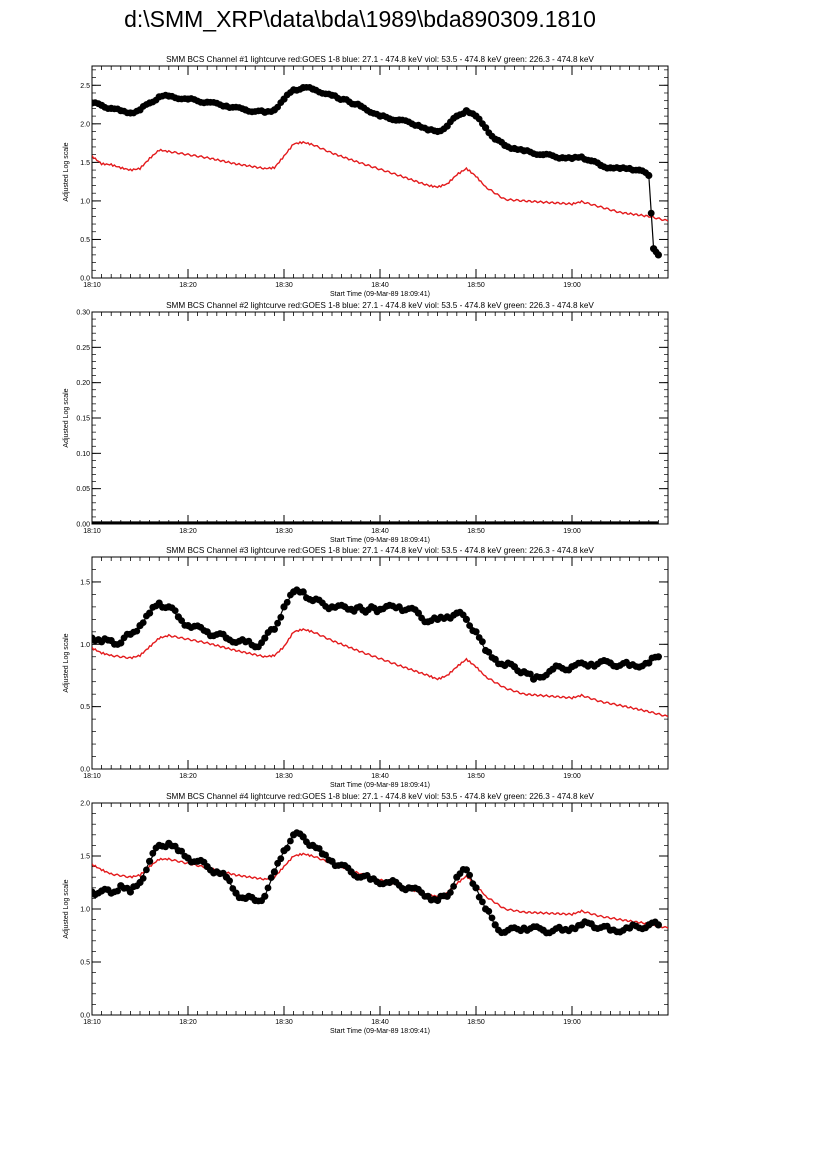 This screenshot has width=826, height=1169. What do you see at coordinates (360, 19) in the screenshot?
I see `page-title: d:\SMM_XRP\data\bda\1989\bda890309.1810` at bounding box center [360, 19].